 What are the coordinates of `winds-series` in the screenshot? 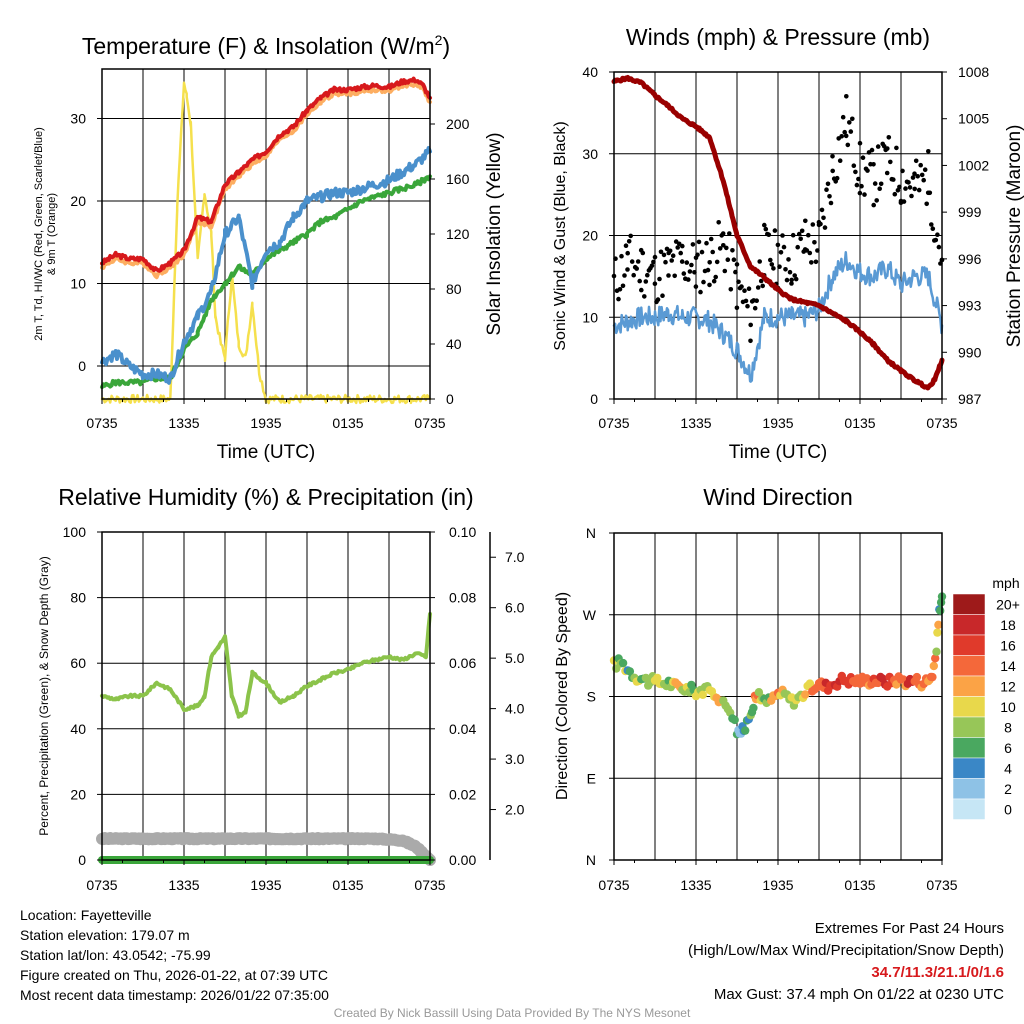 It's located at (778, 232).